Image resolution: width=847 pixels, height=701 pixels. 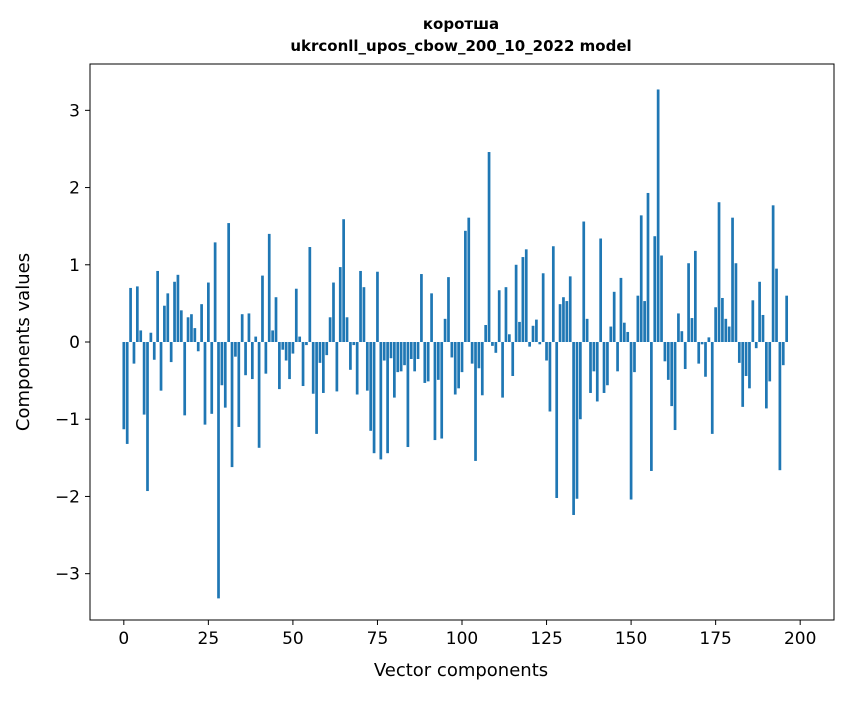 What do you see at coordinates (74, 266) in the screenshot?
I see `y-tick-label: 1` at bounding box center [74, 266].